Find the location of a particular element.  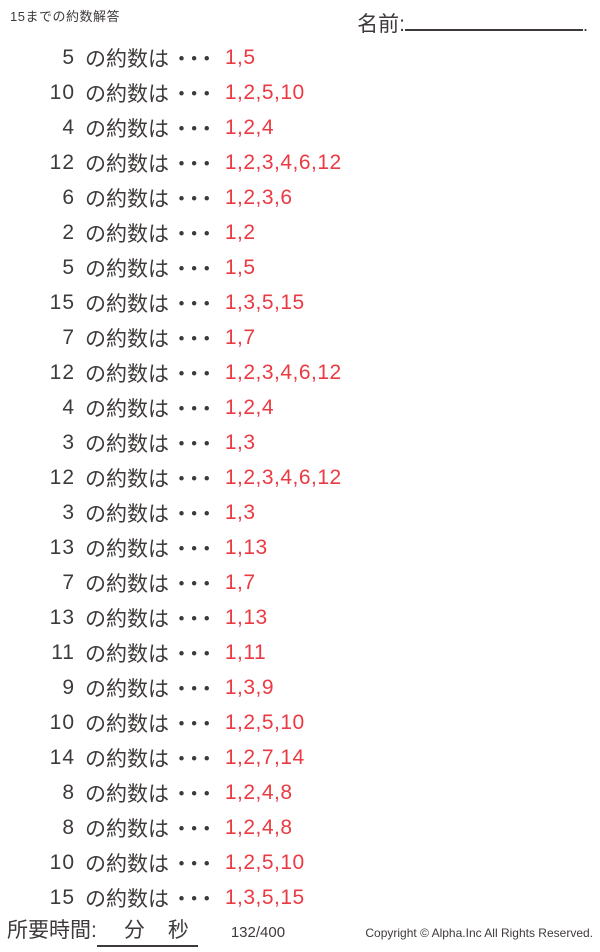

problem-number: 6 is located at coordinates (68, 197).